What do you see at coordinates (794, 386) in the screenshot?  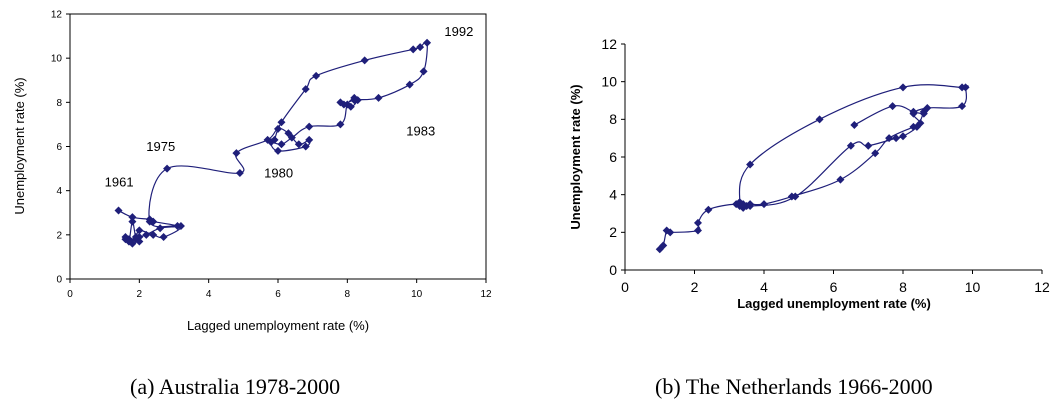 I see `caption-b: (b) The Netherlands 1966-2000` at bounding box center [794, 386].